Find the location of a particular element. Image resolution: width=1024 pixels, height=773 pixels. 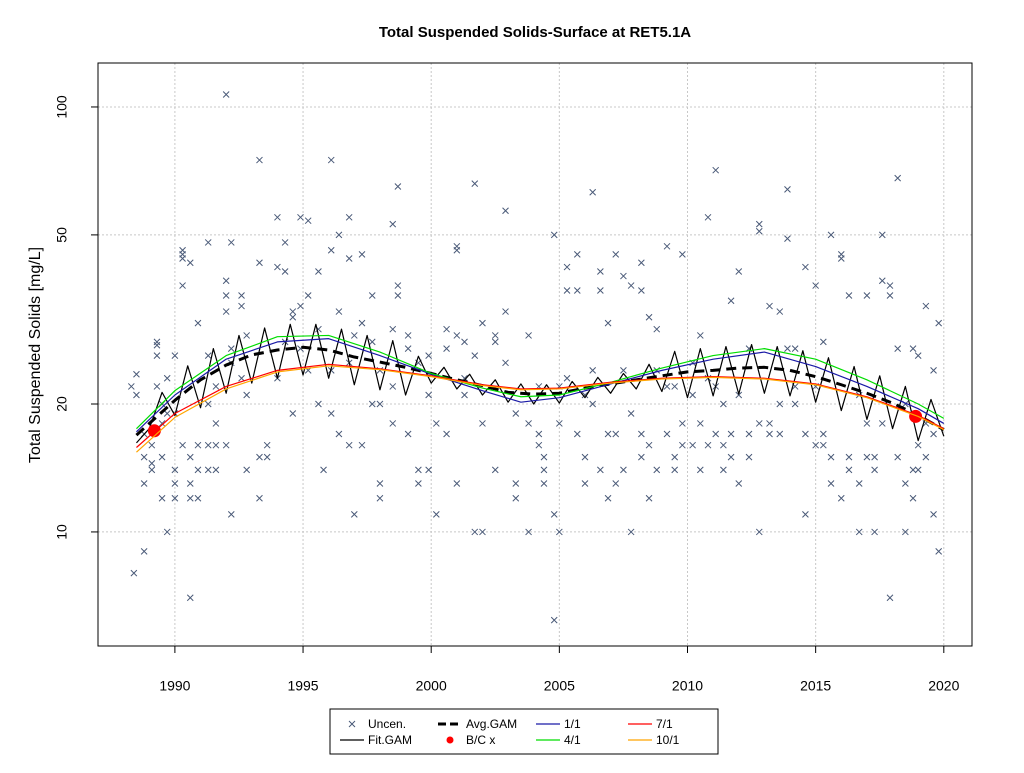

legend-label: 10/1 is located at coordinates (668, 740).